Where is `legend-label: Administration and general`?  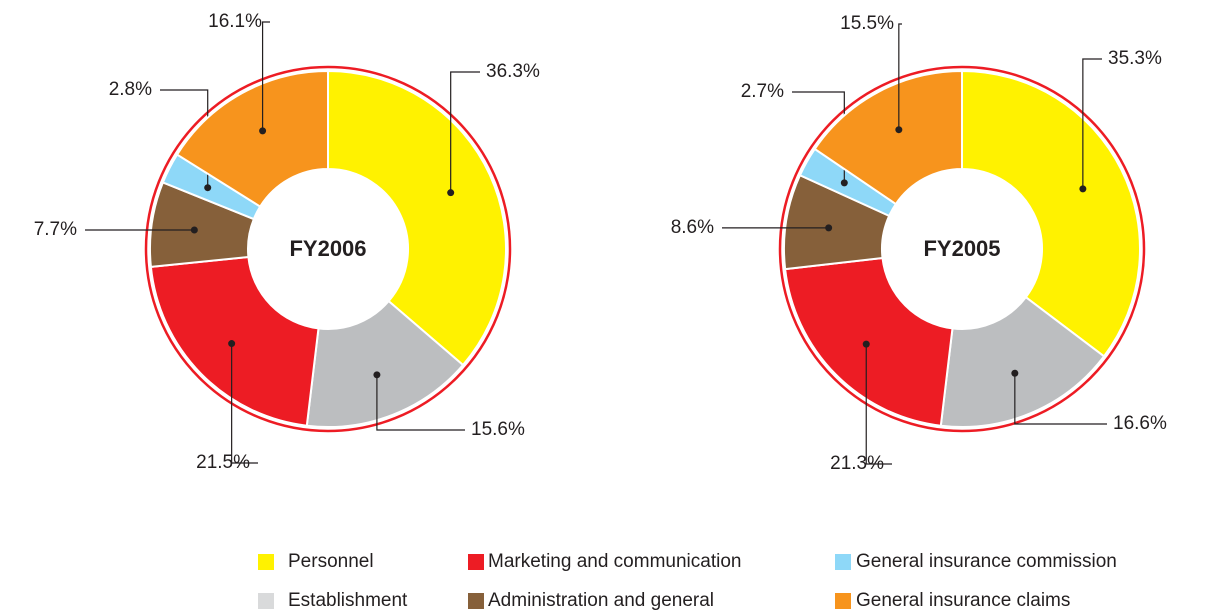
legend-label: Administration and general is located at coordinates (601, 600).